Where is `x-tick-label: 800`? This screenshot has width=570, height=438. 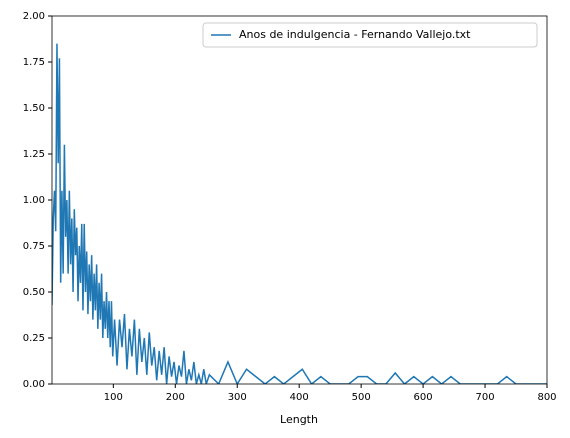
x-tick-label: 800 is located at coordinates (546, 397).